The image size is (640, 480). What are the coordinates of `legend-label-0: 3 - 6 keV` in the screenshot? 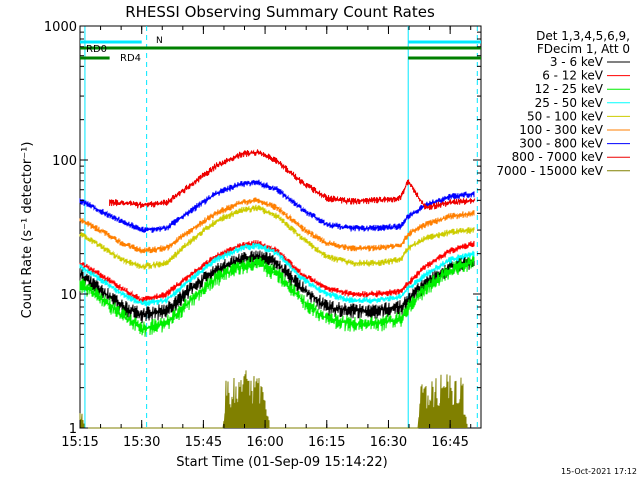 It's located at (577, 62).